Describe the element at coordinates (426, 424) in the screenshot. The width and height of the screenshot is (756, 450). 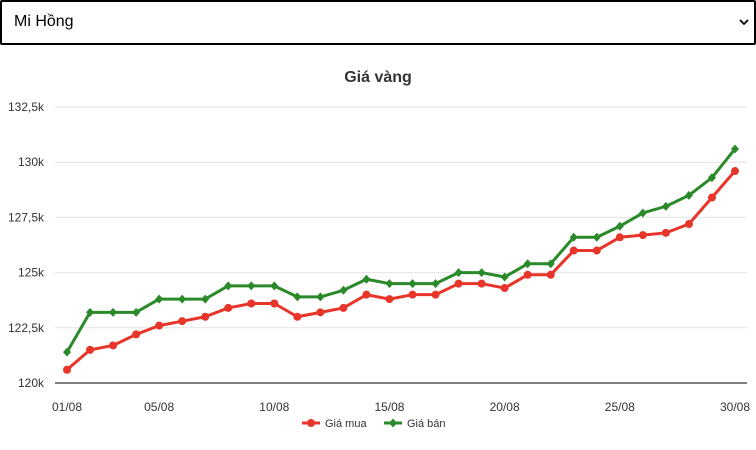
I see `legend-label: Giá bán` at that location.